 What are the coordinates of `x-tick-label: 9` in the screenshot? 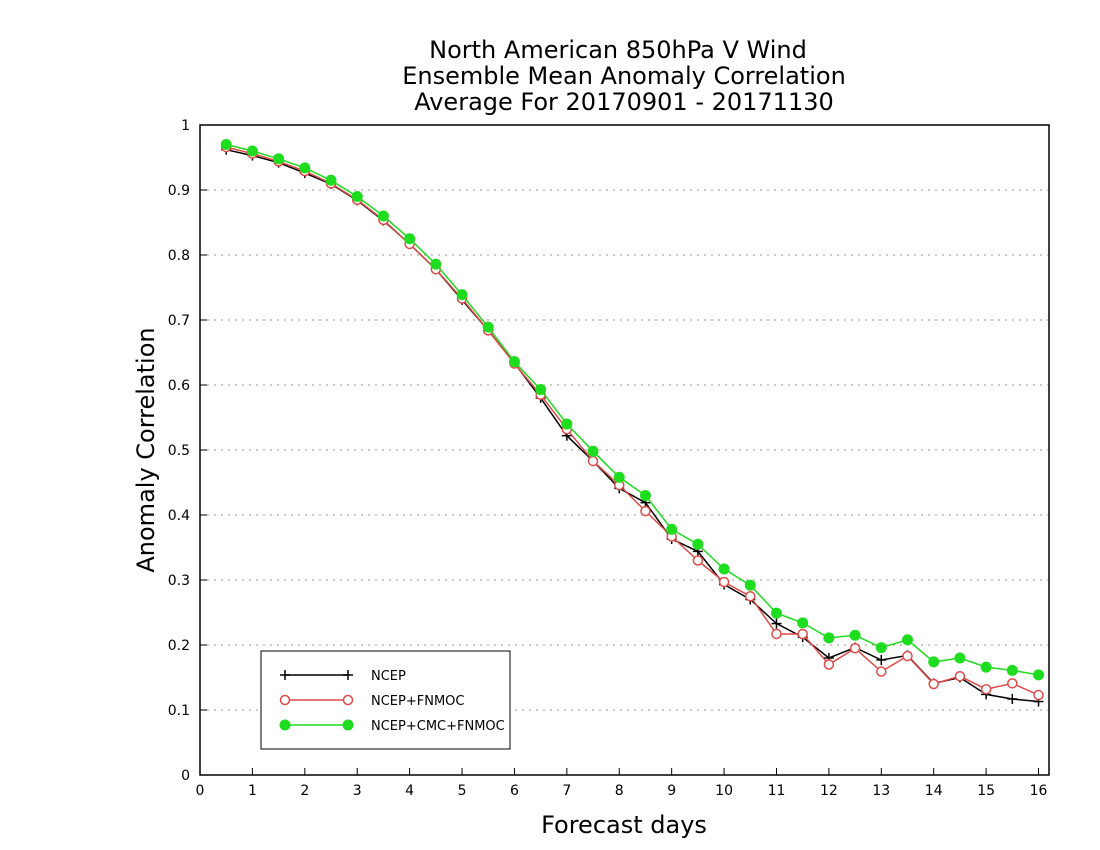 It's located at (671, 791).